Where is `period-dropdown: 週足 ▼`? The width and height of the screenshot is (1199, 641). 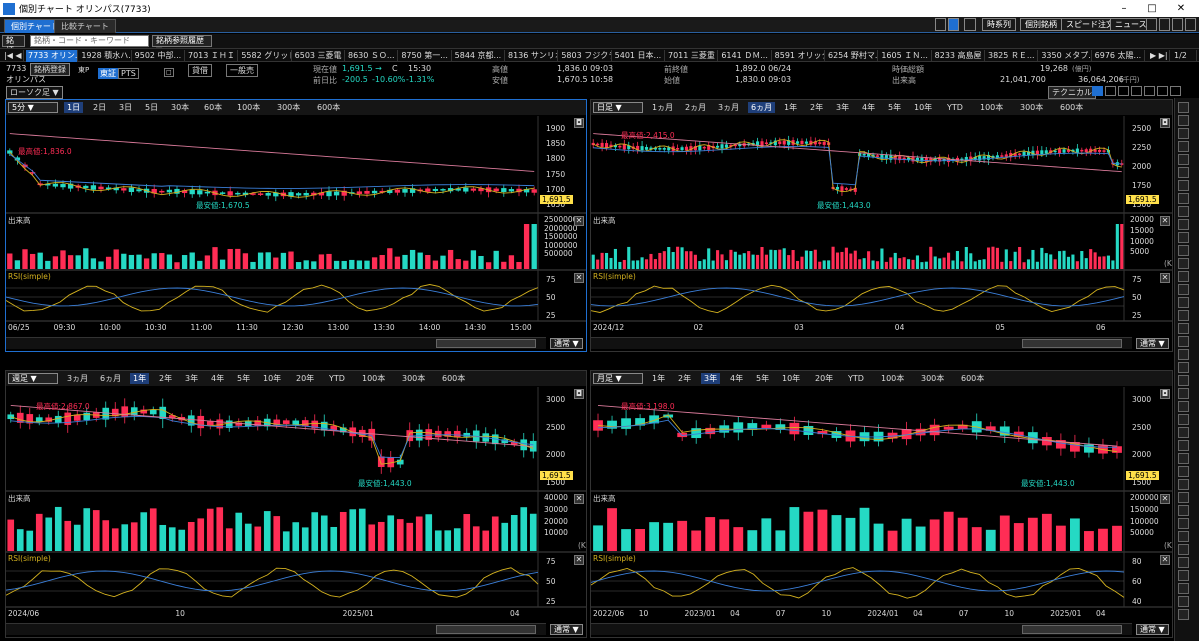 period-dropdown: 週足 ▼ is located at coordinates (33, 378).